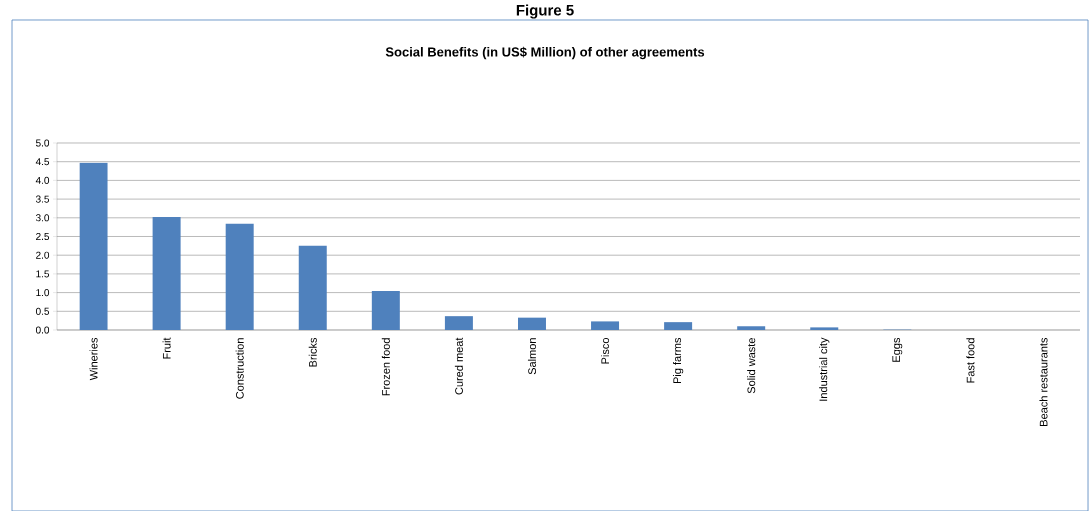 This screenshot has height=511, width=1091. What do you see at coordinates (42, 199) in the screenshot?
I see `y-tick-label: 3.5` at bounding box center [42, 199].